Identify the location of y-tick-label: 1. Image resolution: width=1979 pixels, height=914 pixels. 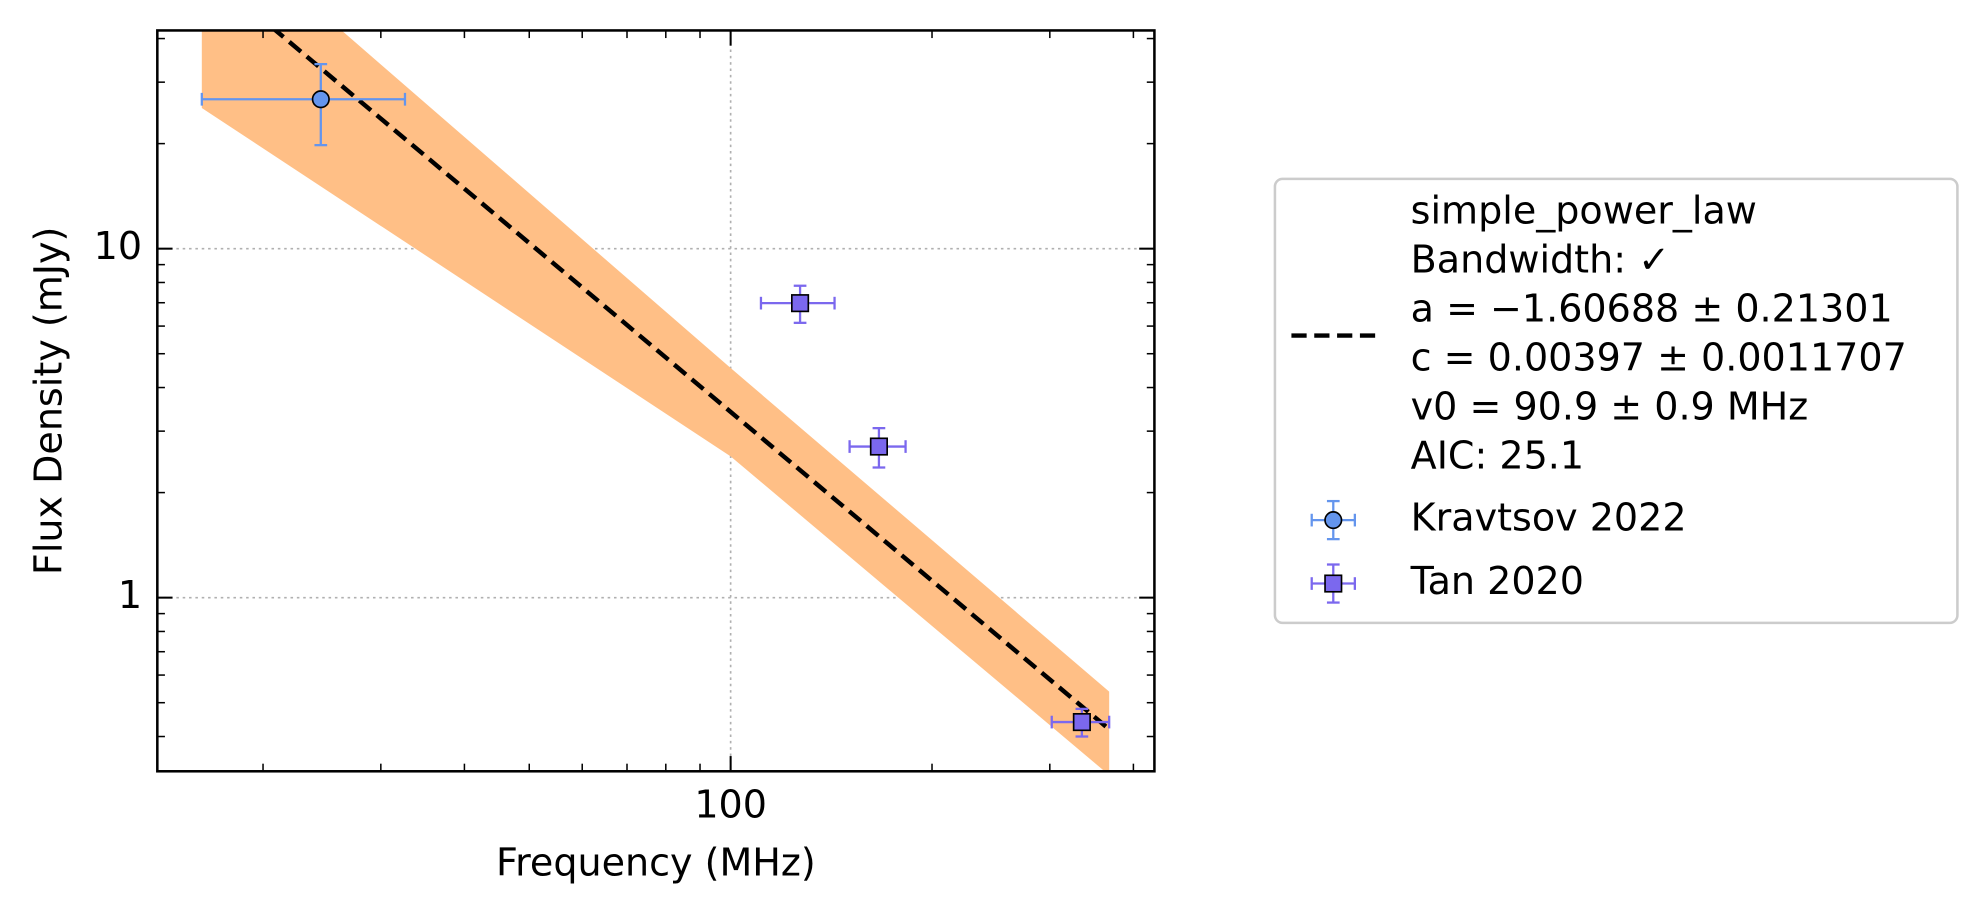
(130, 595).